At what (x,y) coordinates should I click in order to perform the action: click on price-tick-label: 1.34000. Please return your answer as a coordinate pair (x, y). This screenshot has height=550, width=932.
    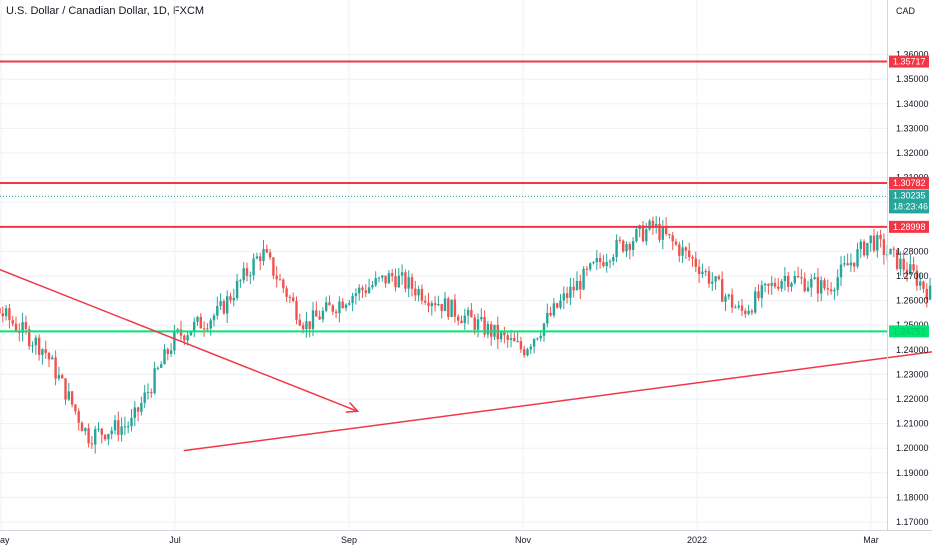
    Looking at the image, I should click on (912, 104).